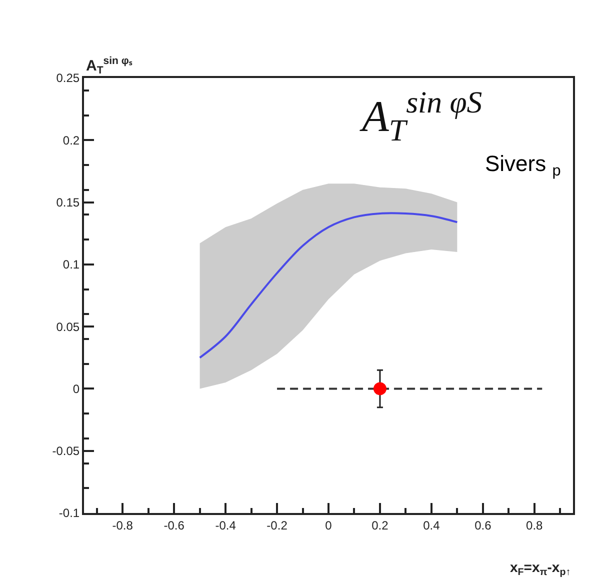 The width and height of the screenshot is (603, 579). What do you see at coordinates (431, 525) in the screenshot?
I see `x-tick-label: 0.4` at bounding box center [431, 525].